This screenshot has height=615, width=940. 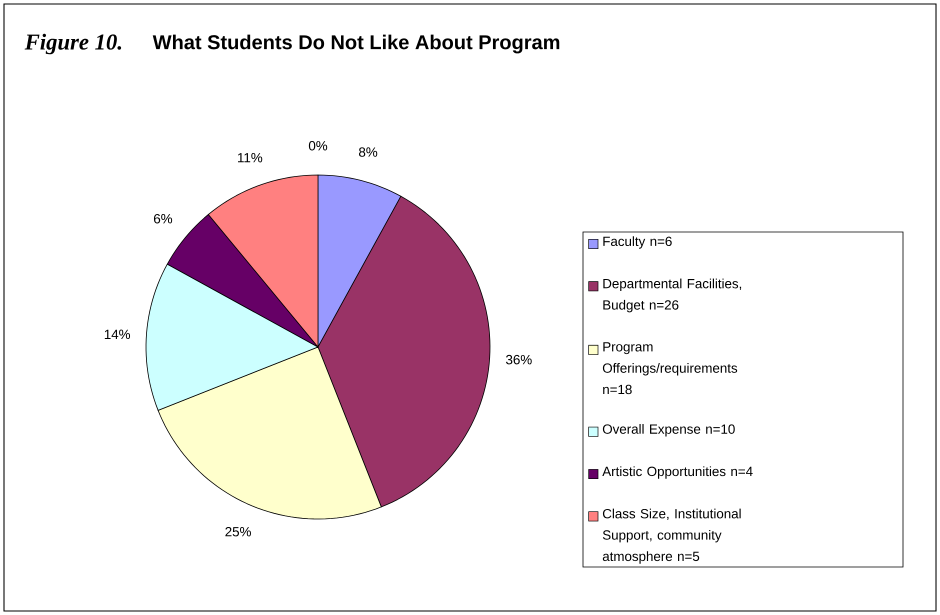 I want to click on text: 0%, so click(x=318, y=145).